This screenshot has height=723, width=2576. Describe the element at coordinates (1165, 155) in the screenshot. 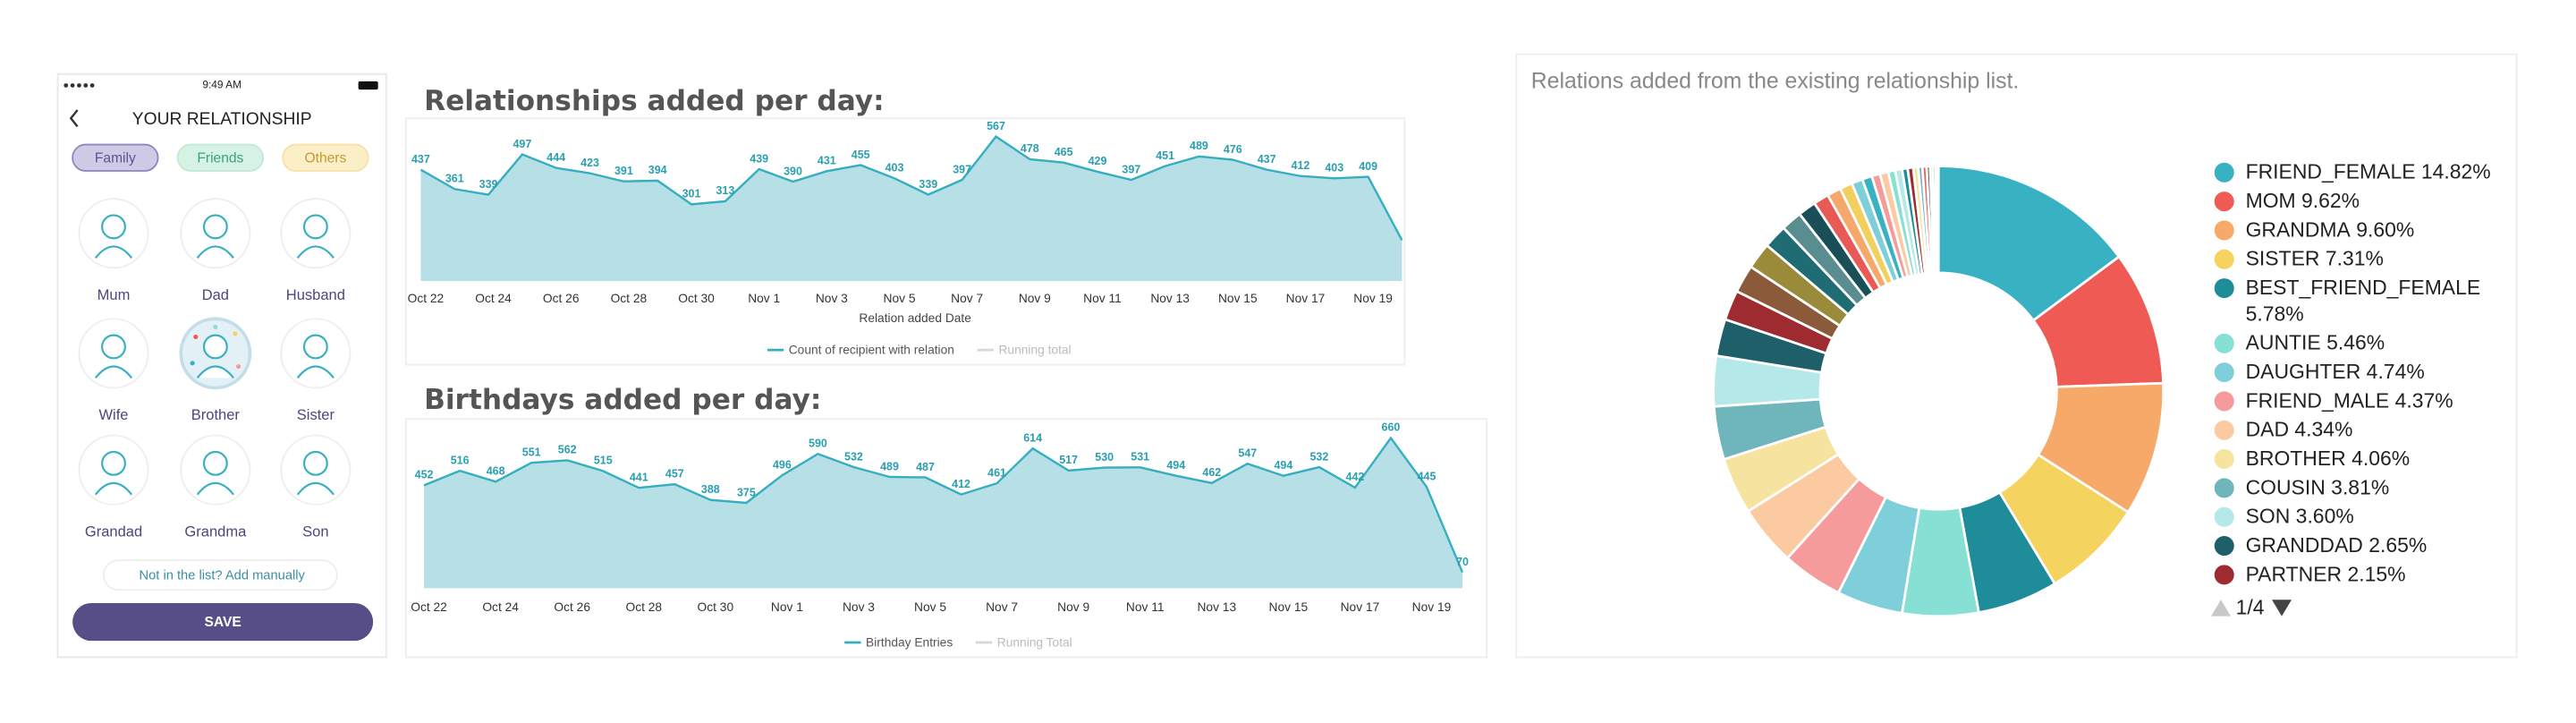

I see `data-label: 451` at that location.